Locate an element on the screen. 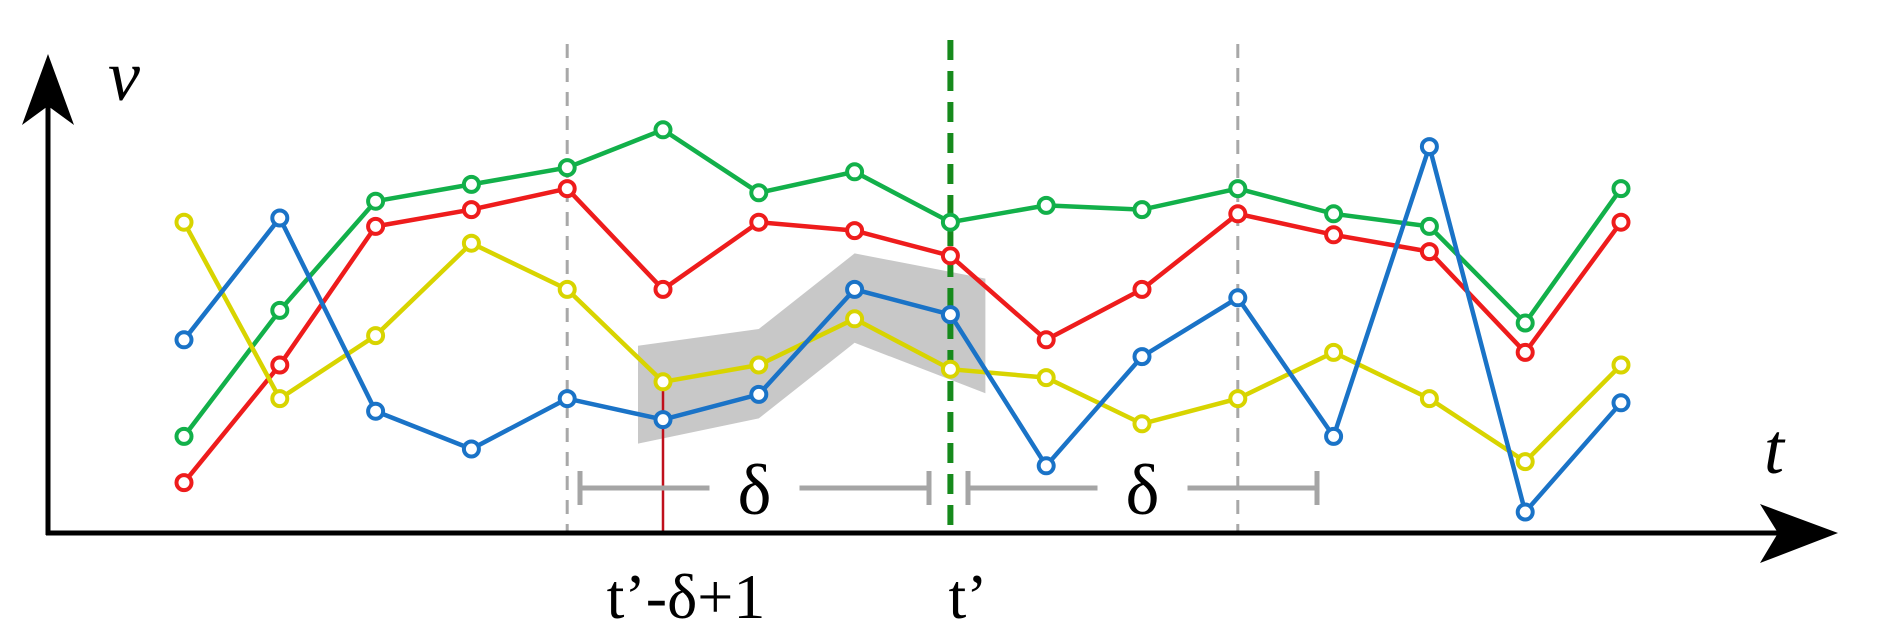  bracket-left-label: δ is located at coordinates (755, 490).